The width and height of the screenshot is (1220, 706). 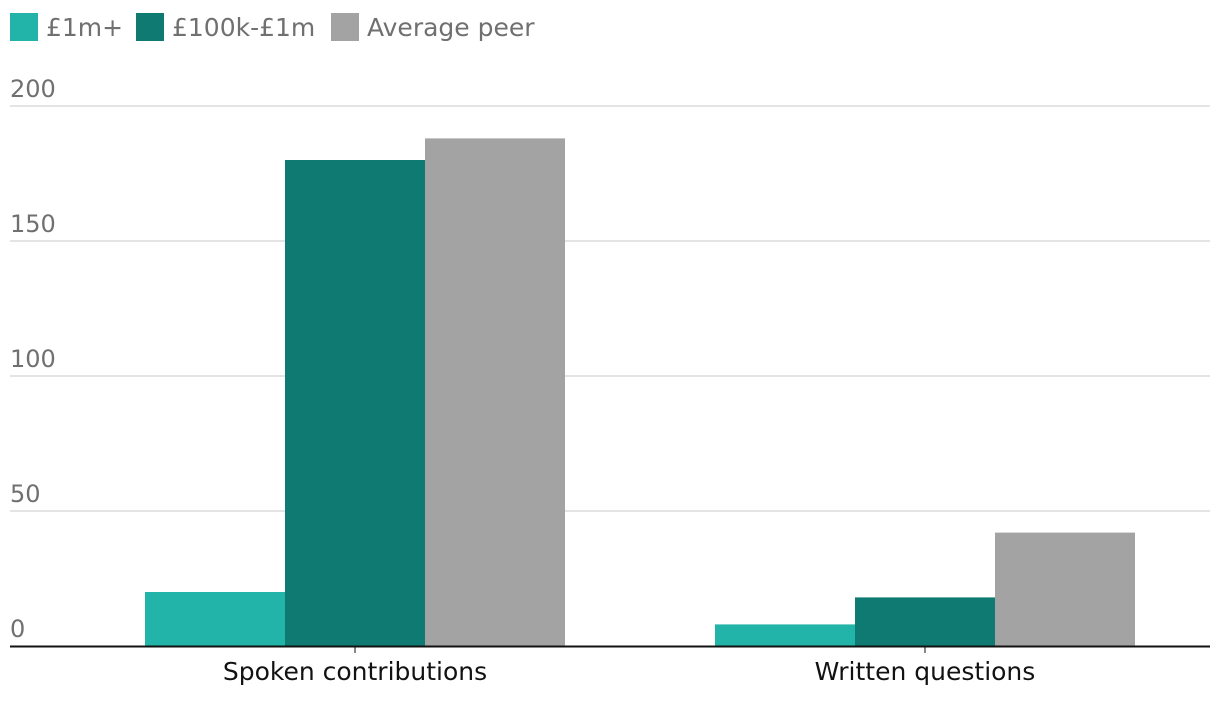 What do you see at coordinates (785, 635) in the screenshot?
I see `bar-written-questions-gbp1m` at bounding box center [785, 635].